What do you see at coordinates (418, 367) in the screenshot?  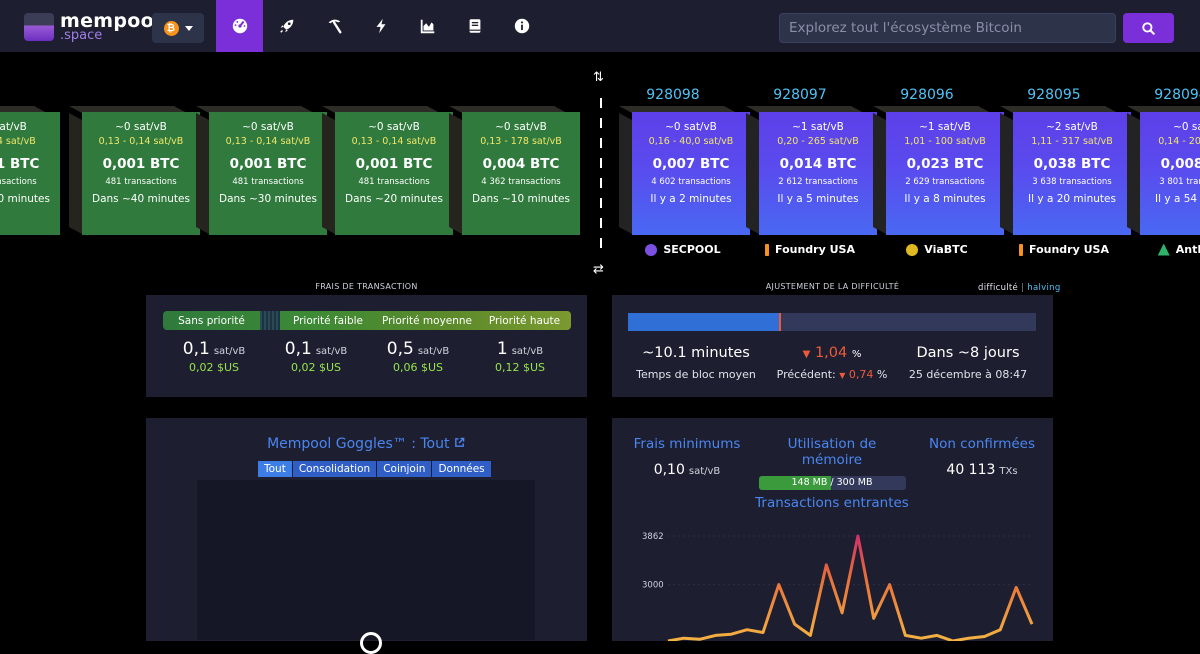 I see `fee-usd: 0,06 $US` at bounding box center [418, 367].